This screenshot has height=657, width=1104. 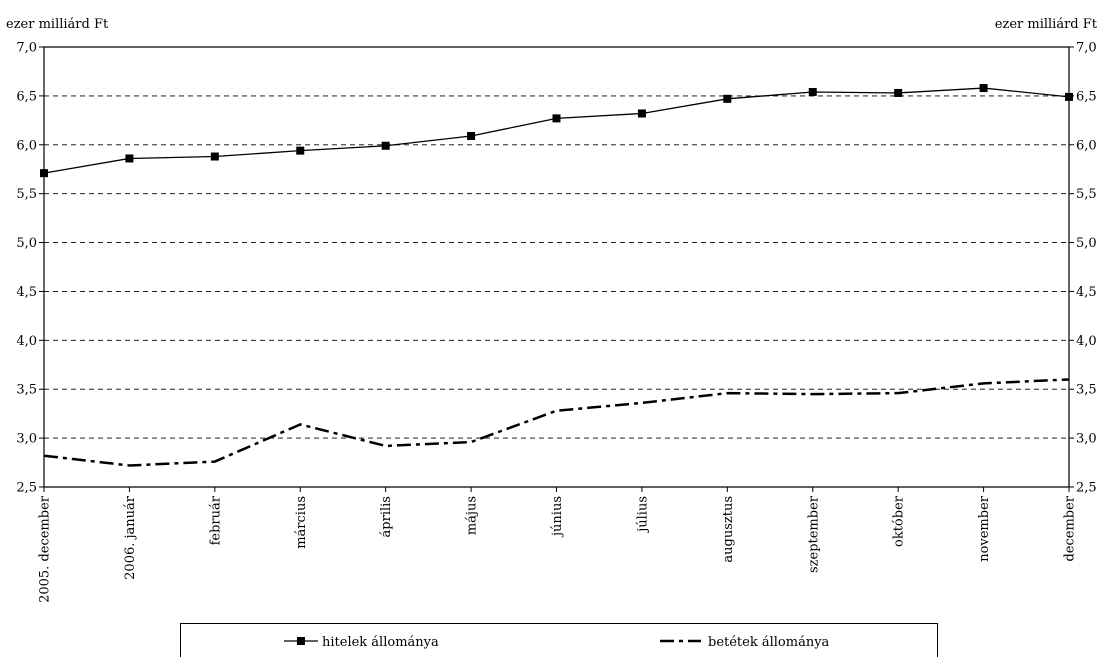 I want to click on y-tick-label-right: 5,0, so click(x=1086, y=243).